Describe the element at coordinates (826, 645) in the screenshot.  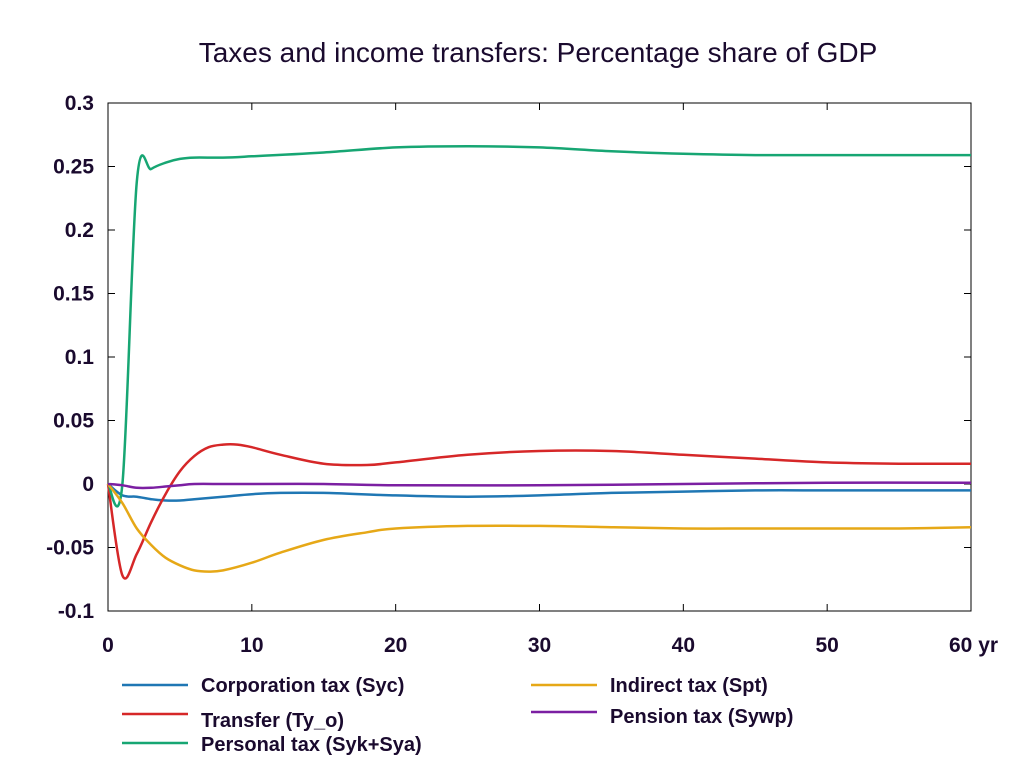
I see `x-tick-label: 50` at that location.